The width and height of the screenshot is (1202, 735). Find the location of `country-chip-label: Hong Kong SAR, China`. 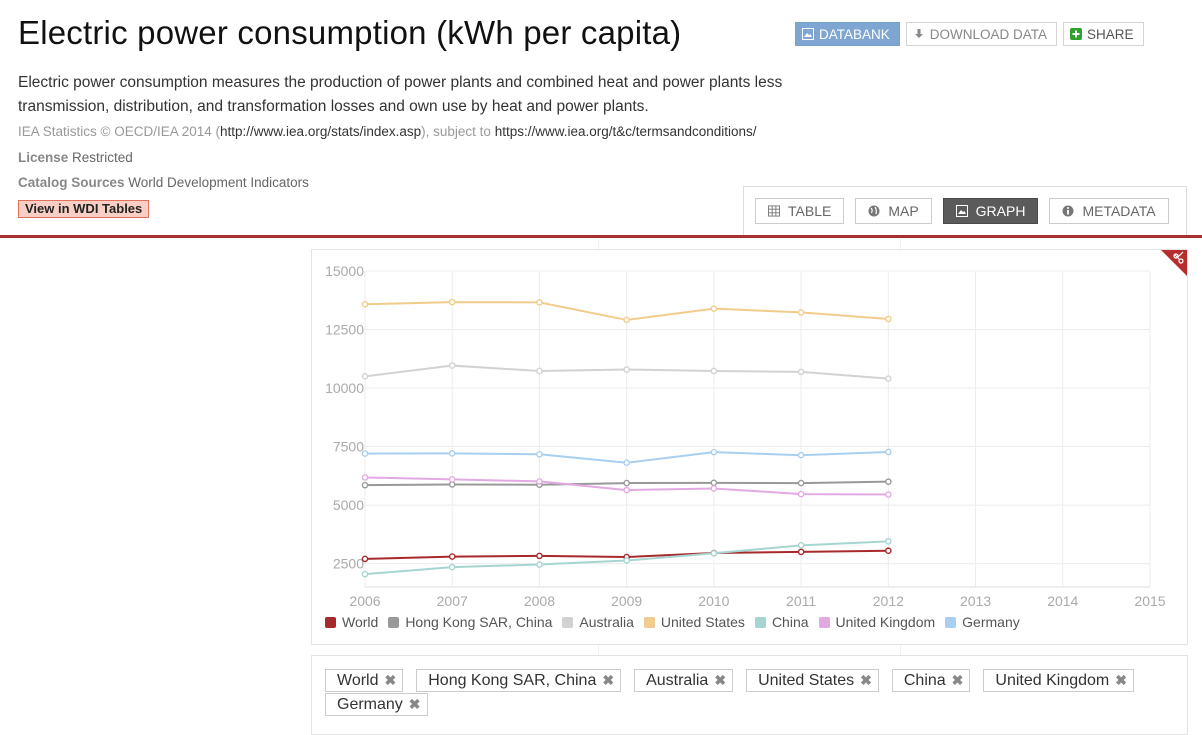

country-chip-label: Hong Kong SAR, China is located at coordinates (512, 680).